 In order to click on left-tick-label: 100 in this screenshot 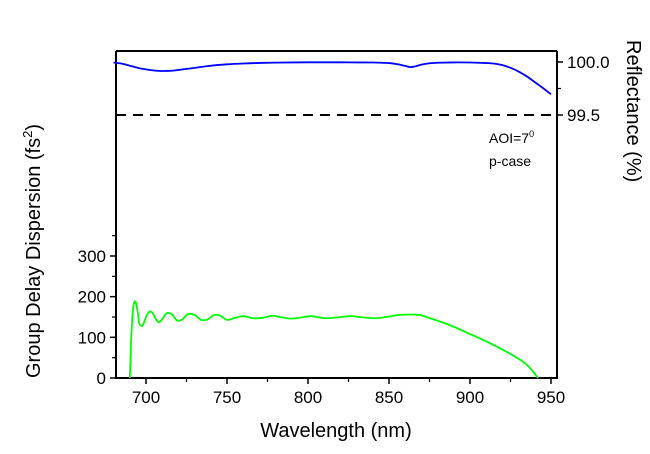, I will do `click(92, 337)`.